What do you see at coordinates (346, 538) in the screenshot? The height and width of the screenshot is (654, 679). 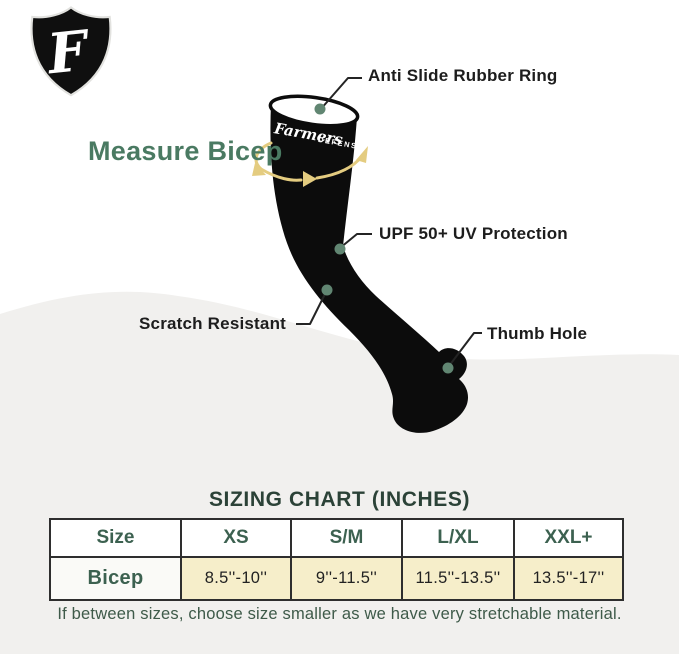 I see `col-header-sm: S/M` at bounding box center [346, 538].